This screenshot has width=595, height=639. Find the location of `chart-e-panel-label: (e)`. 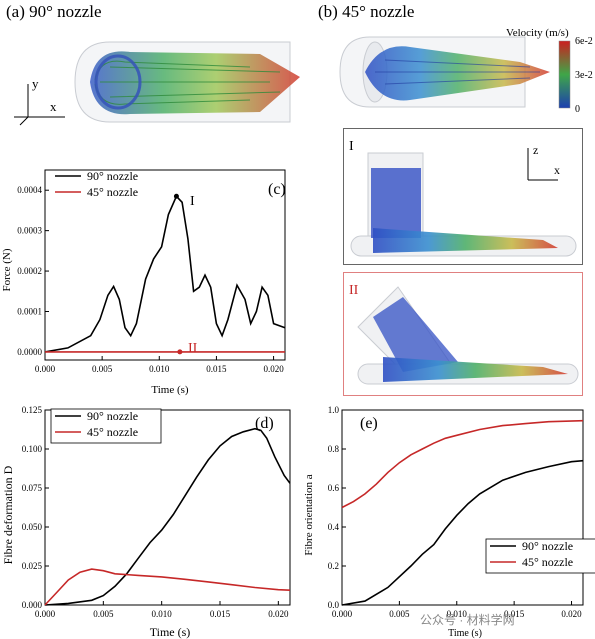

chart-e-panel-label: (e) is located at coordinates (369, 423).